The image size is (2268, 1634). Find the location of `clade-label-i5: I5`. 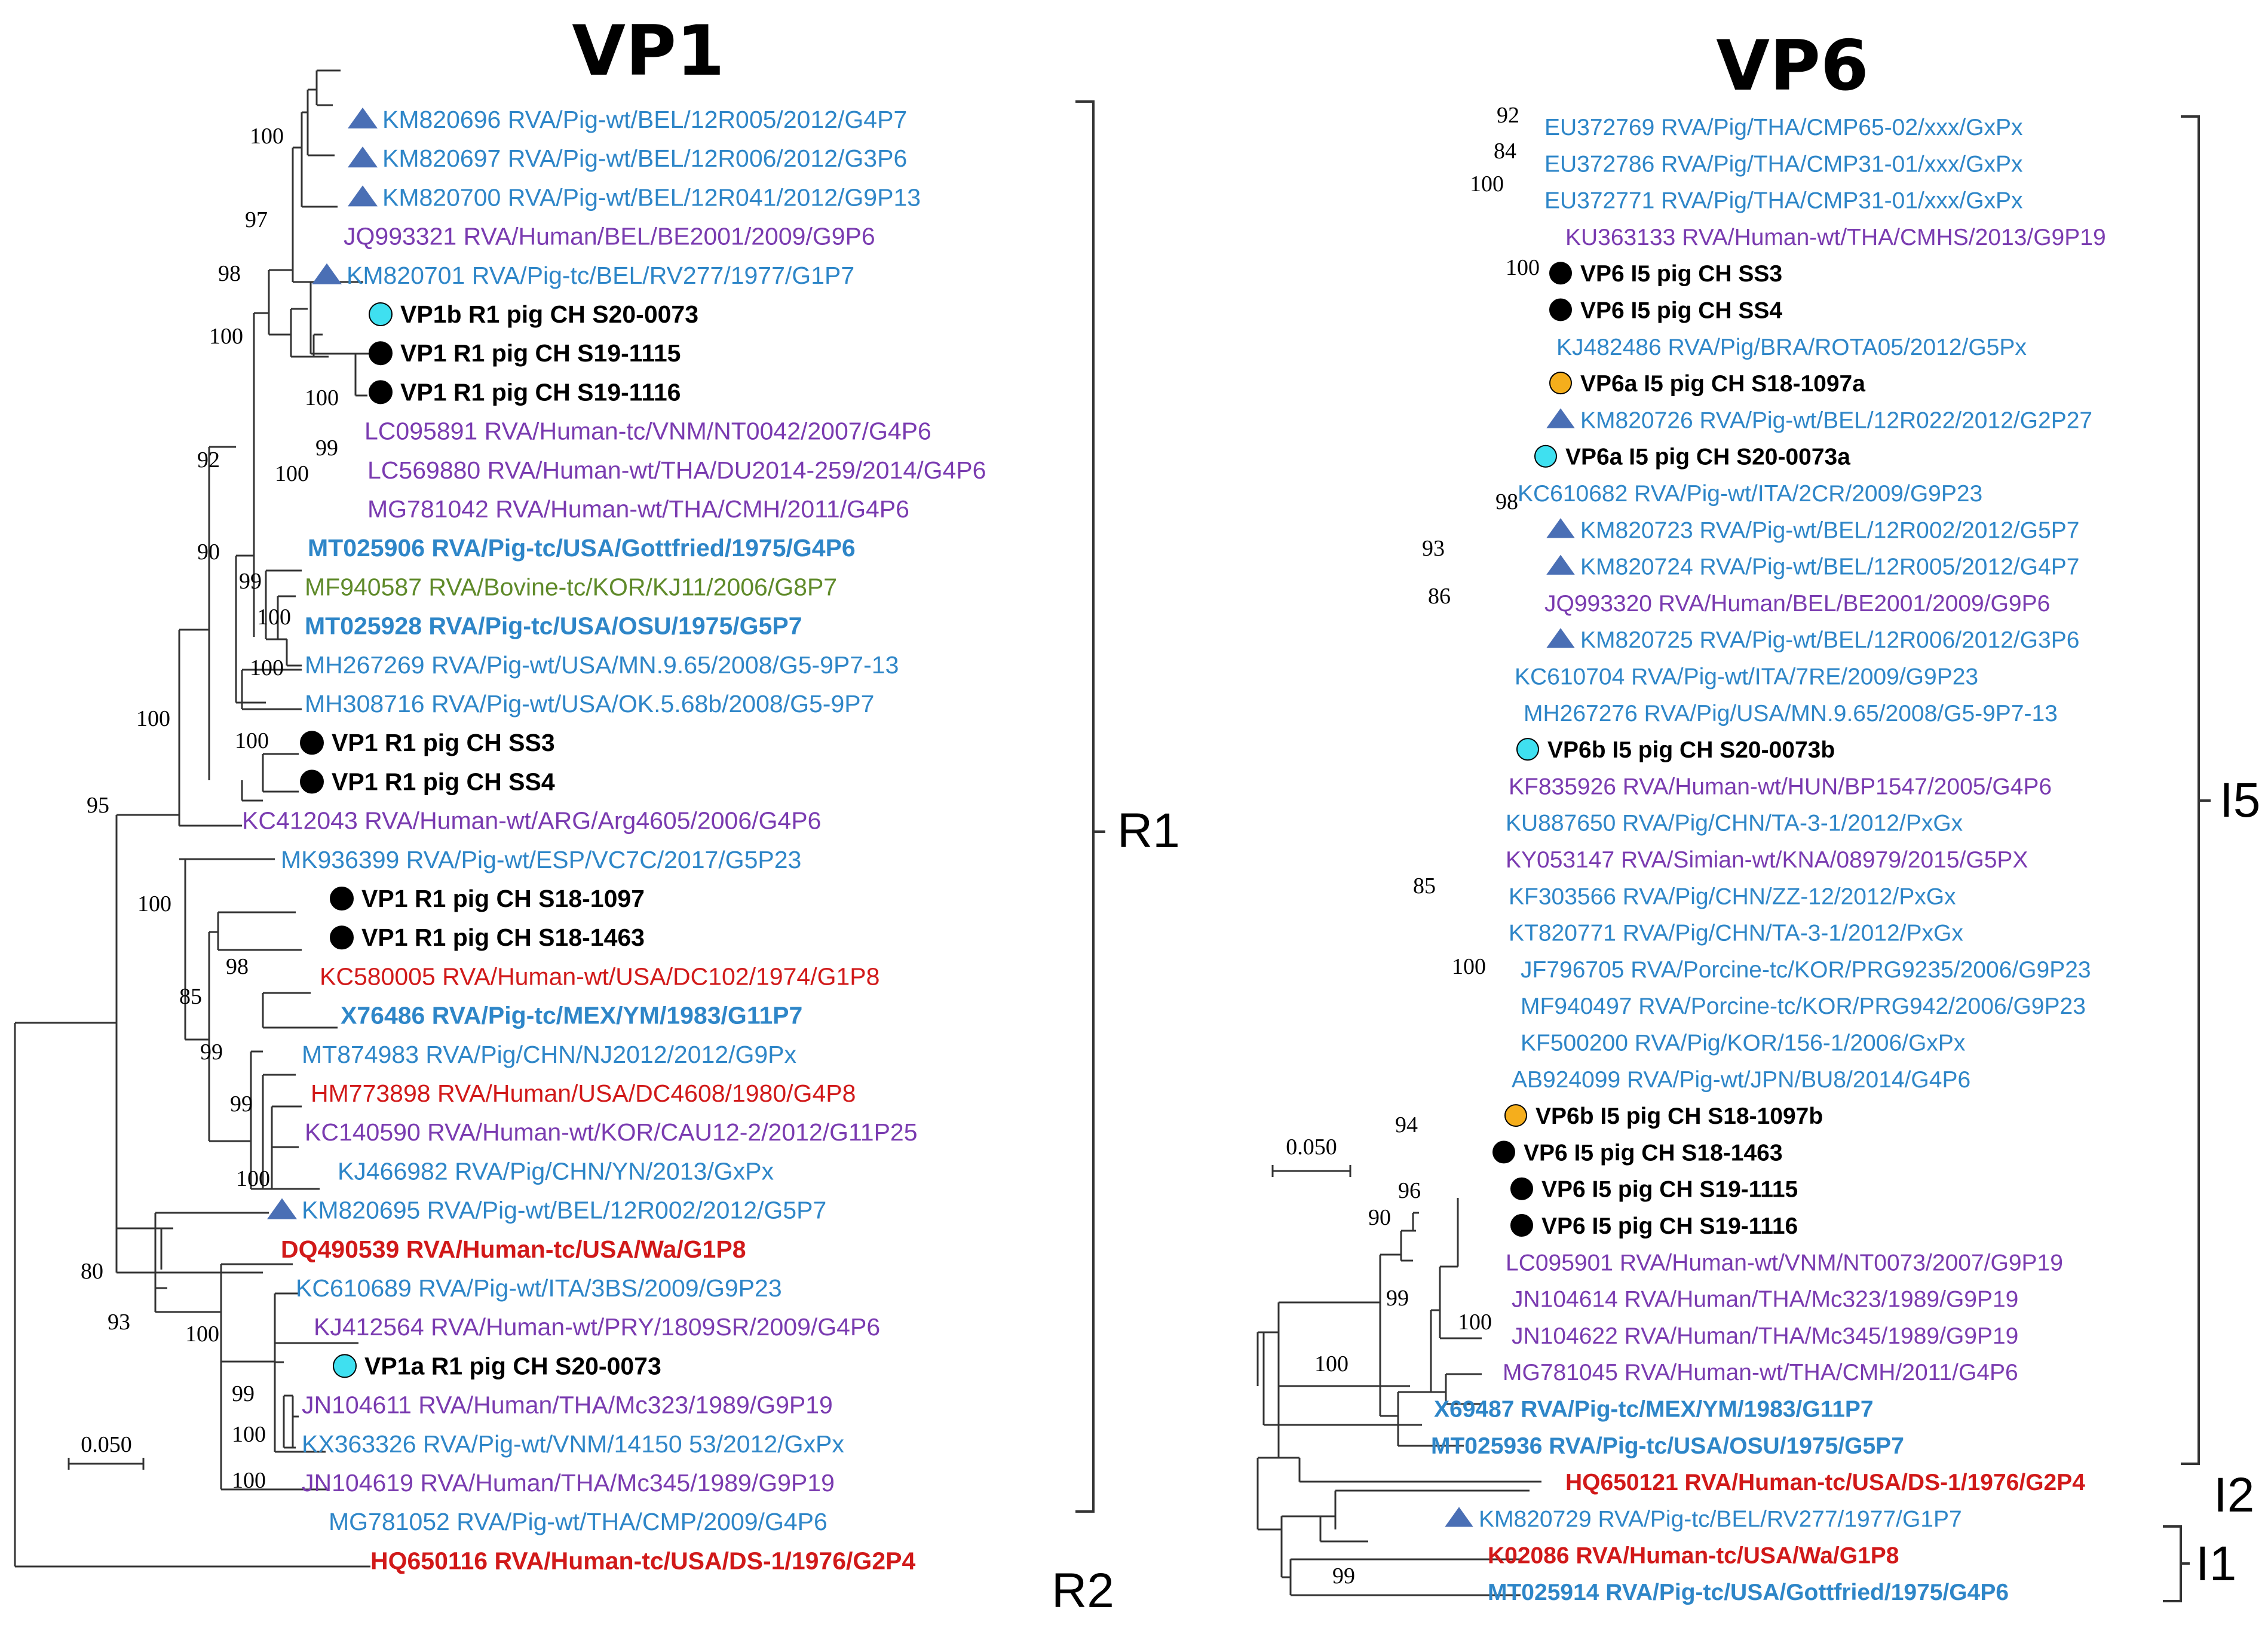

clade-label-i5: I5 is located at coordinates (2240, 800).